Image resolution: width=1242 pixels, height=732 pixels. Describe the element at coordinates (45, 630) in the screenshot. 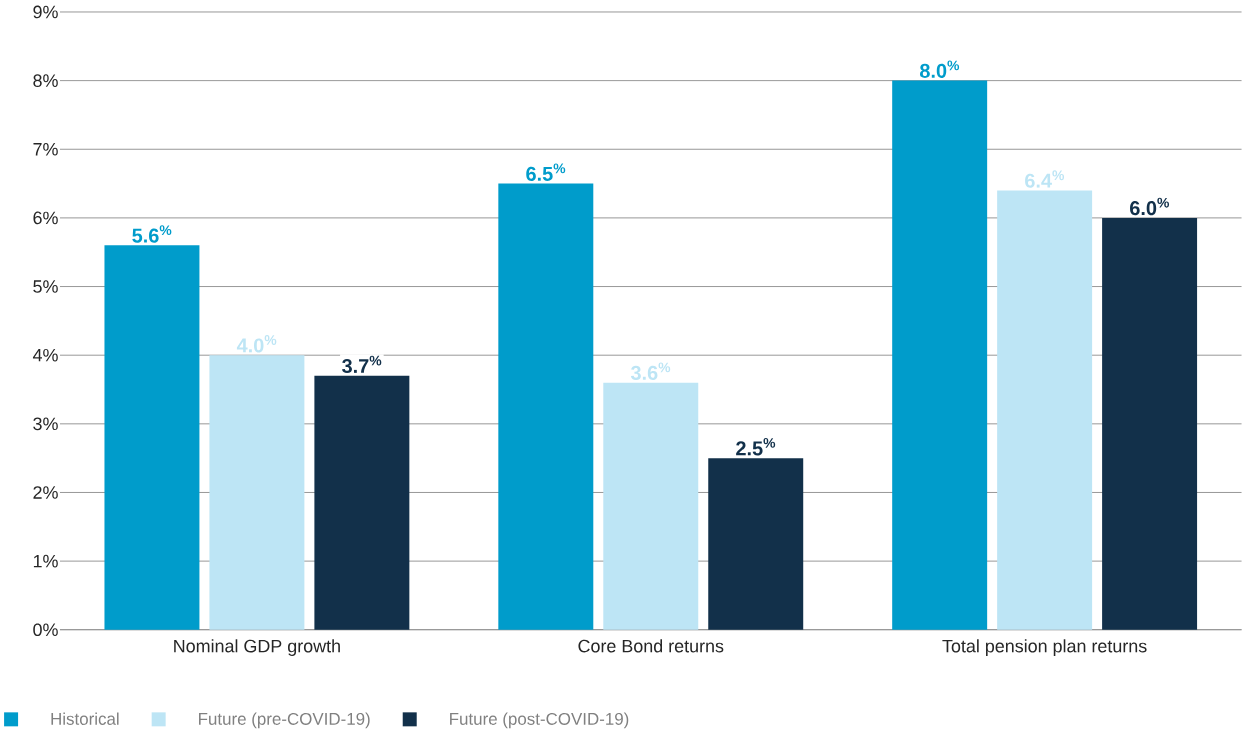

I see `y-tick-label: 0%` at that location.